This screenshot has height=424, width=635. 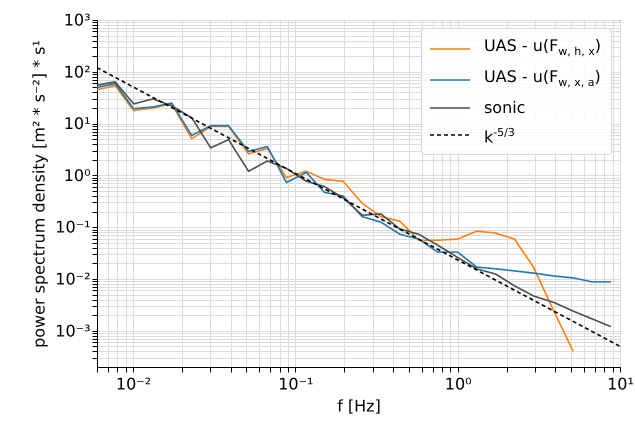 What do you see at coordinates (72, 330) in the screenshot?
I see `y-tick-label: 10⁻³` at bounding box center [72, 330].